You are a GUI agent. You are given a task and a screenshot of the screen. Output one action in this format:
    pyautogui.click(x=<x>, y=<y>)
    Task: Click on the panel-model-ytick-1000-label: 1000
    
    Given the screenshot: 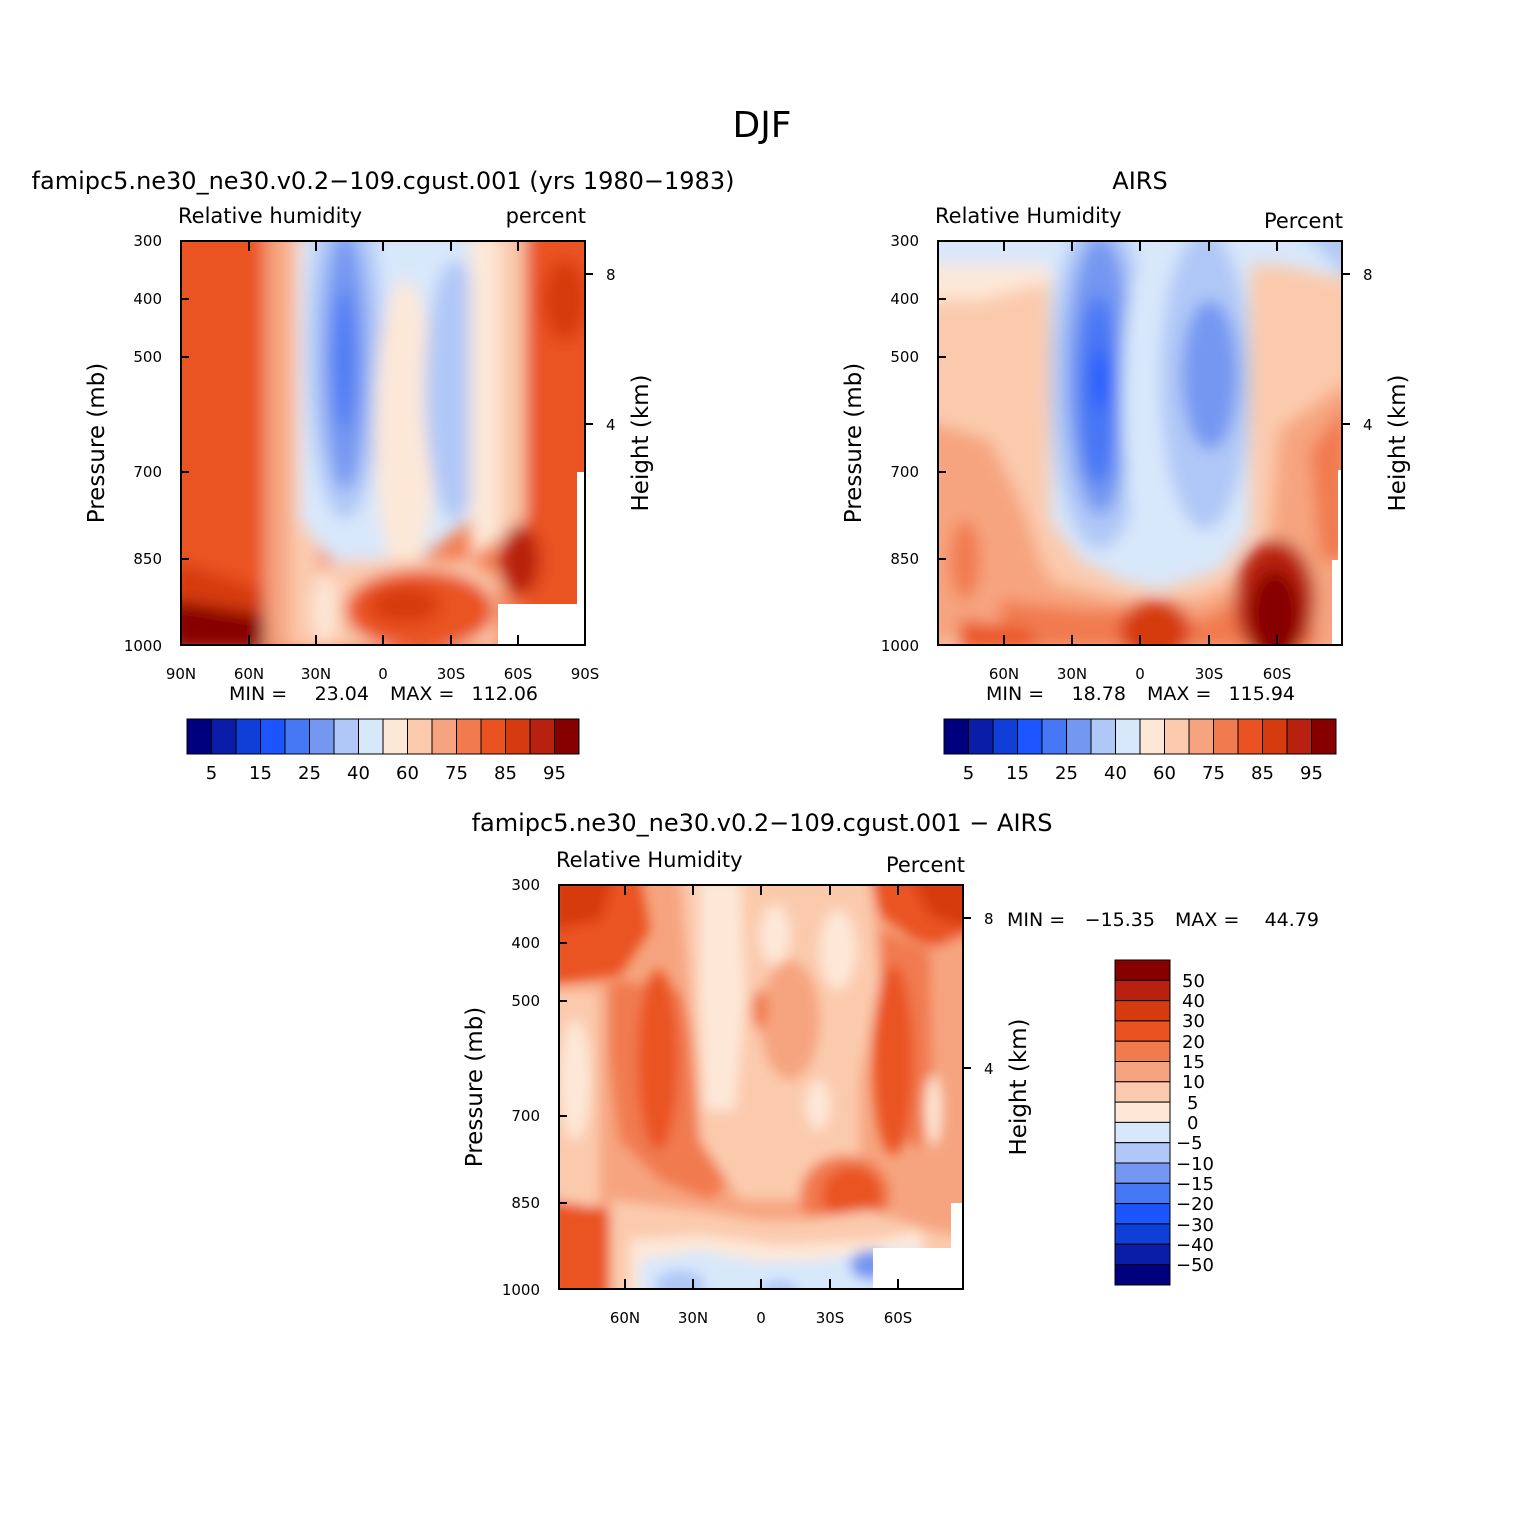 What is the action you would take?
    pyautogui.click(x=143, y=646)
    